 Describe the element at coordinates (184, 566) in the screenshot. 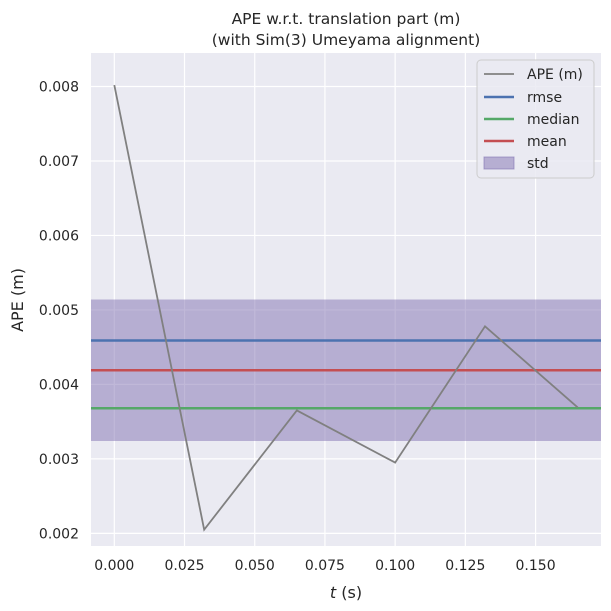

I see `x-tick-label-1: 0.025` at that location.